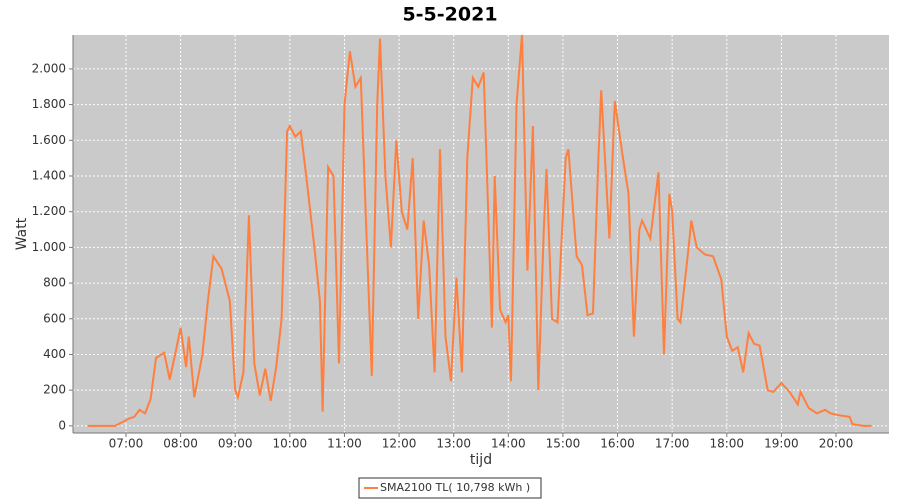  I want to click on chart-title: 5-5-2021, so click(449, 15).